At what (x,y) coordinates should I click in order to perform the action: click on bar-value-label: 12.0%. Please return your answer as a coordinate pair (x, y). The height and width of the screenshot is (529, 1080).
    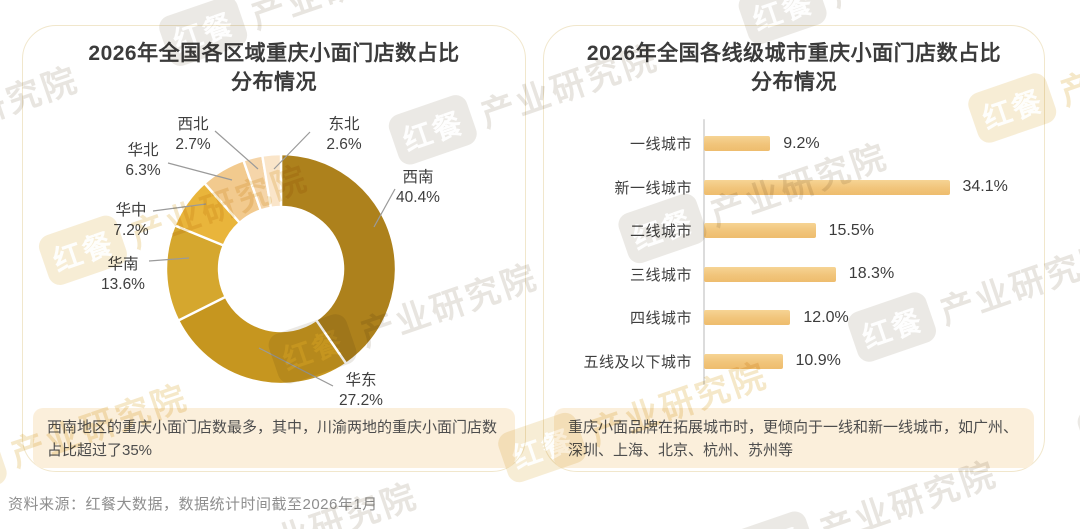
    Looking at the image, I should click on (826, 317).